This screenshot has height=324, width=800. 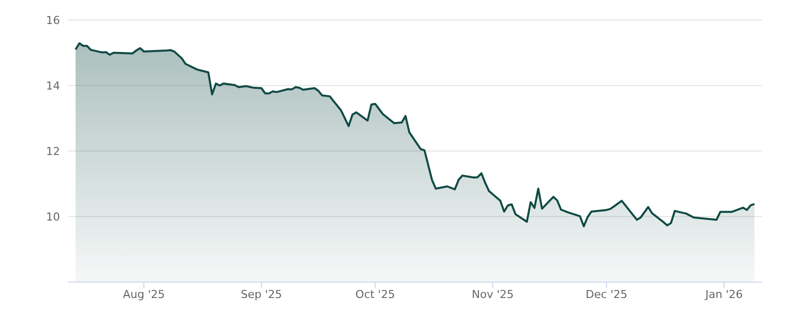 What do you see at coordinates (53, 151) in the screenshot?
I see `y-tick-label: 12` at bounding box center [53, 151].